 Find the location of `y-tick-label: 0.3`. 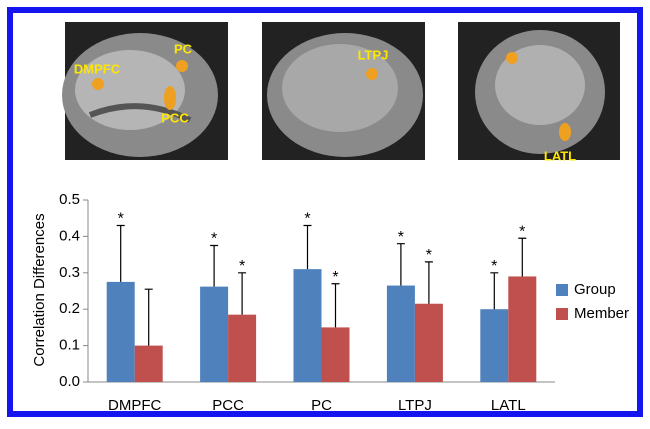

y-tick-label: 0.3 is located at coordinates (69, 272).